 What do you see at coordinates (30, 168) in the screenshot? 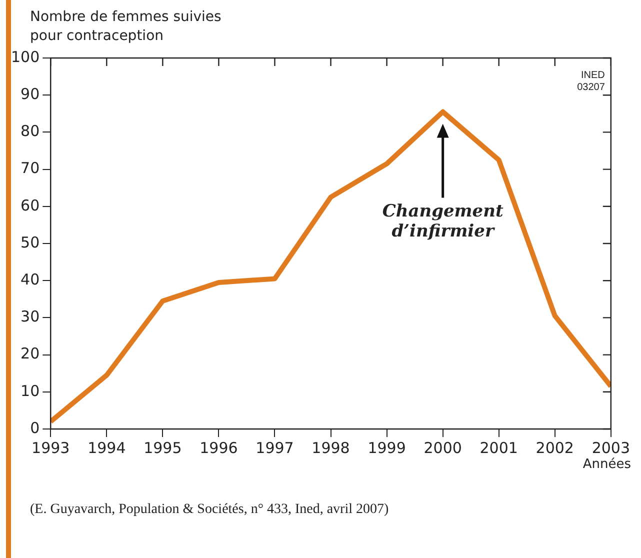
I see `y-tick-label: 70` at bounding box center [30, 168].